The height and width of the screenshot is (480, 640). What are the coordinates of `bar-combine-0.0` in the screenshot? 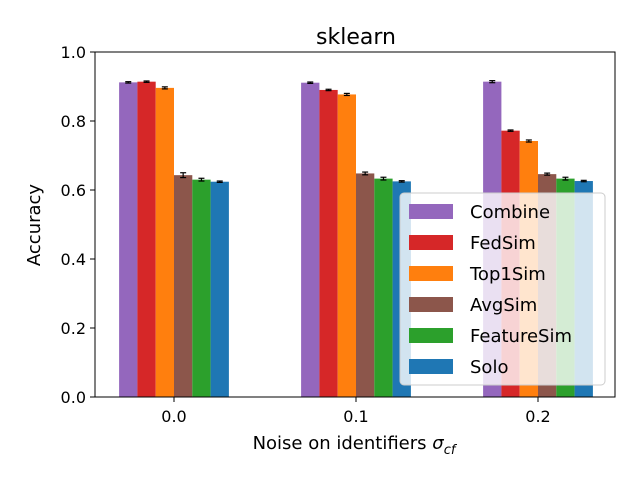 It's located at (128, 240).